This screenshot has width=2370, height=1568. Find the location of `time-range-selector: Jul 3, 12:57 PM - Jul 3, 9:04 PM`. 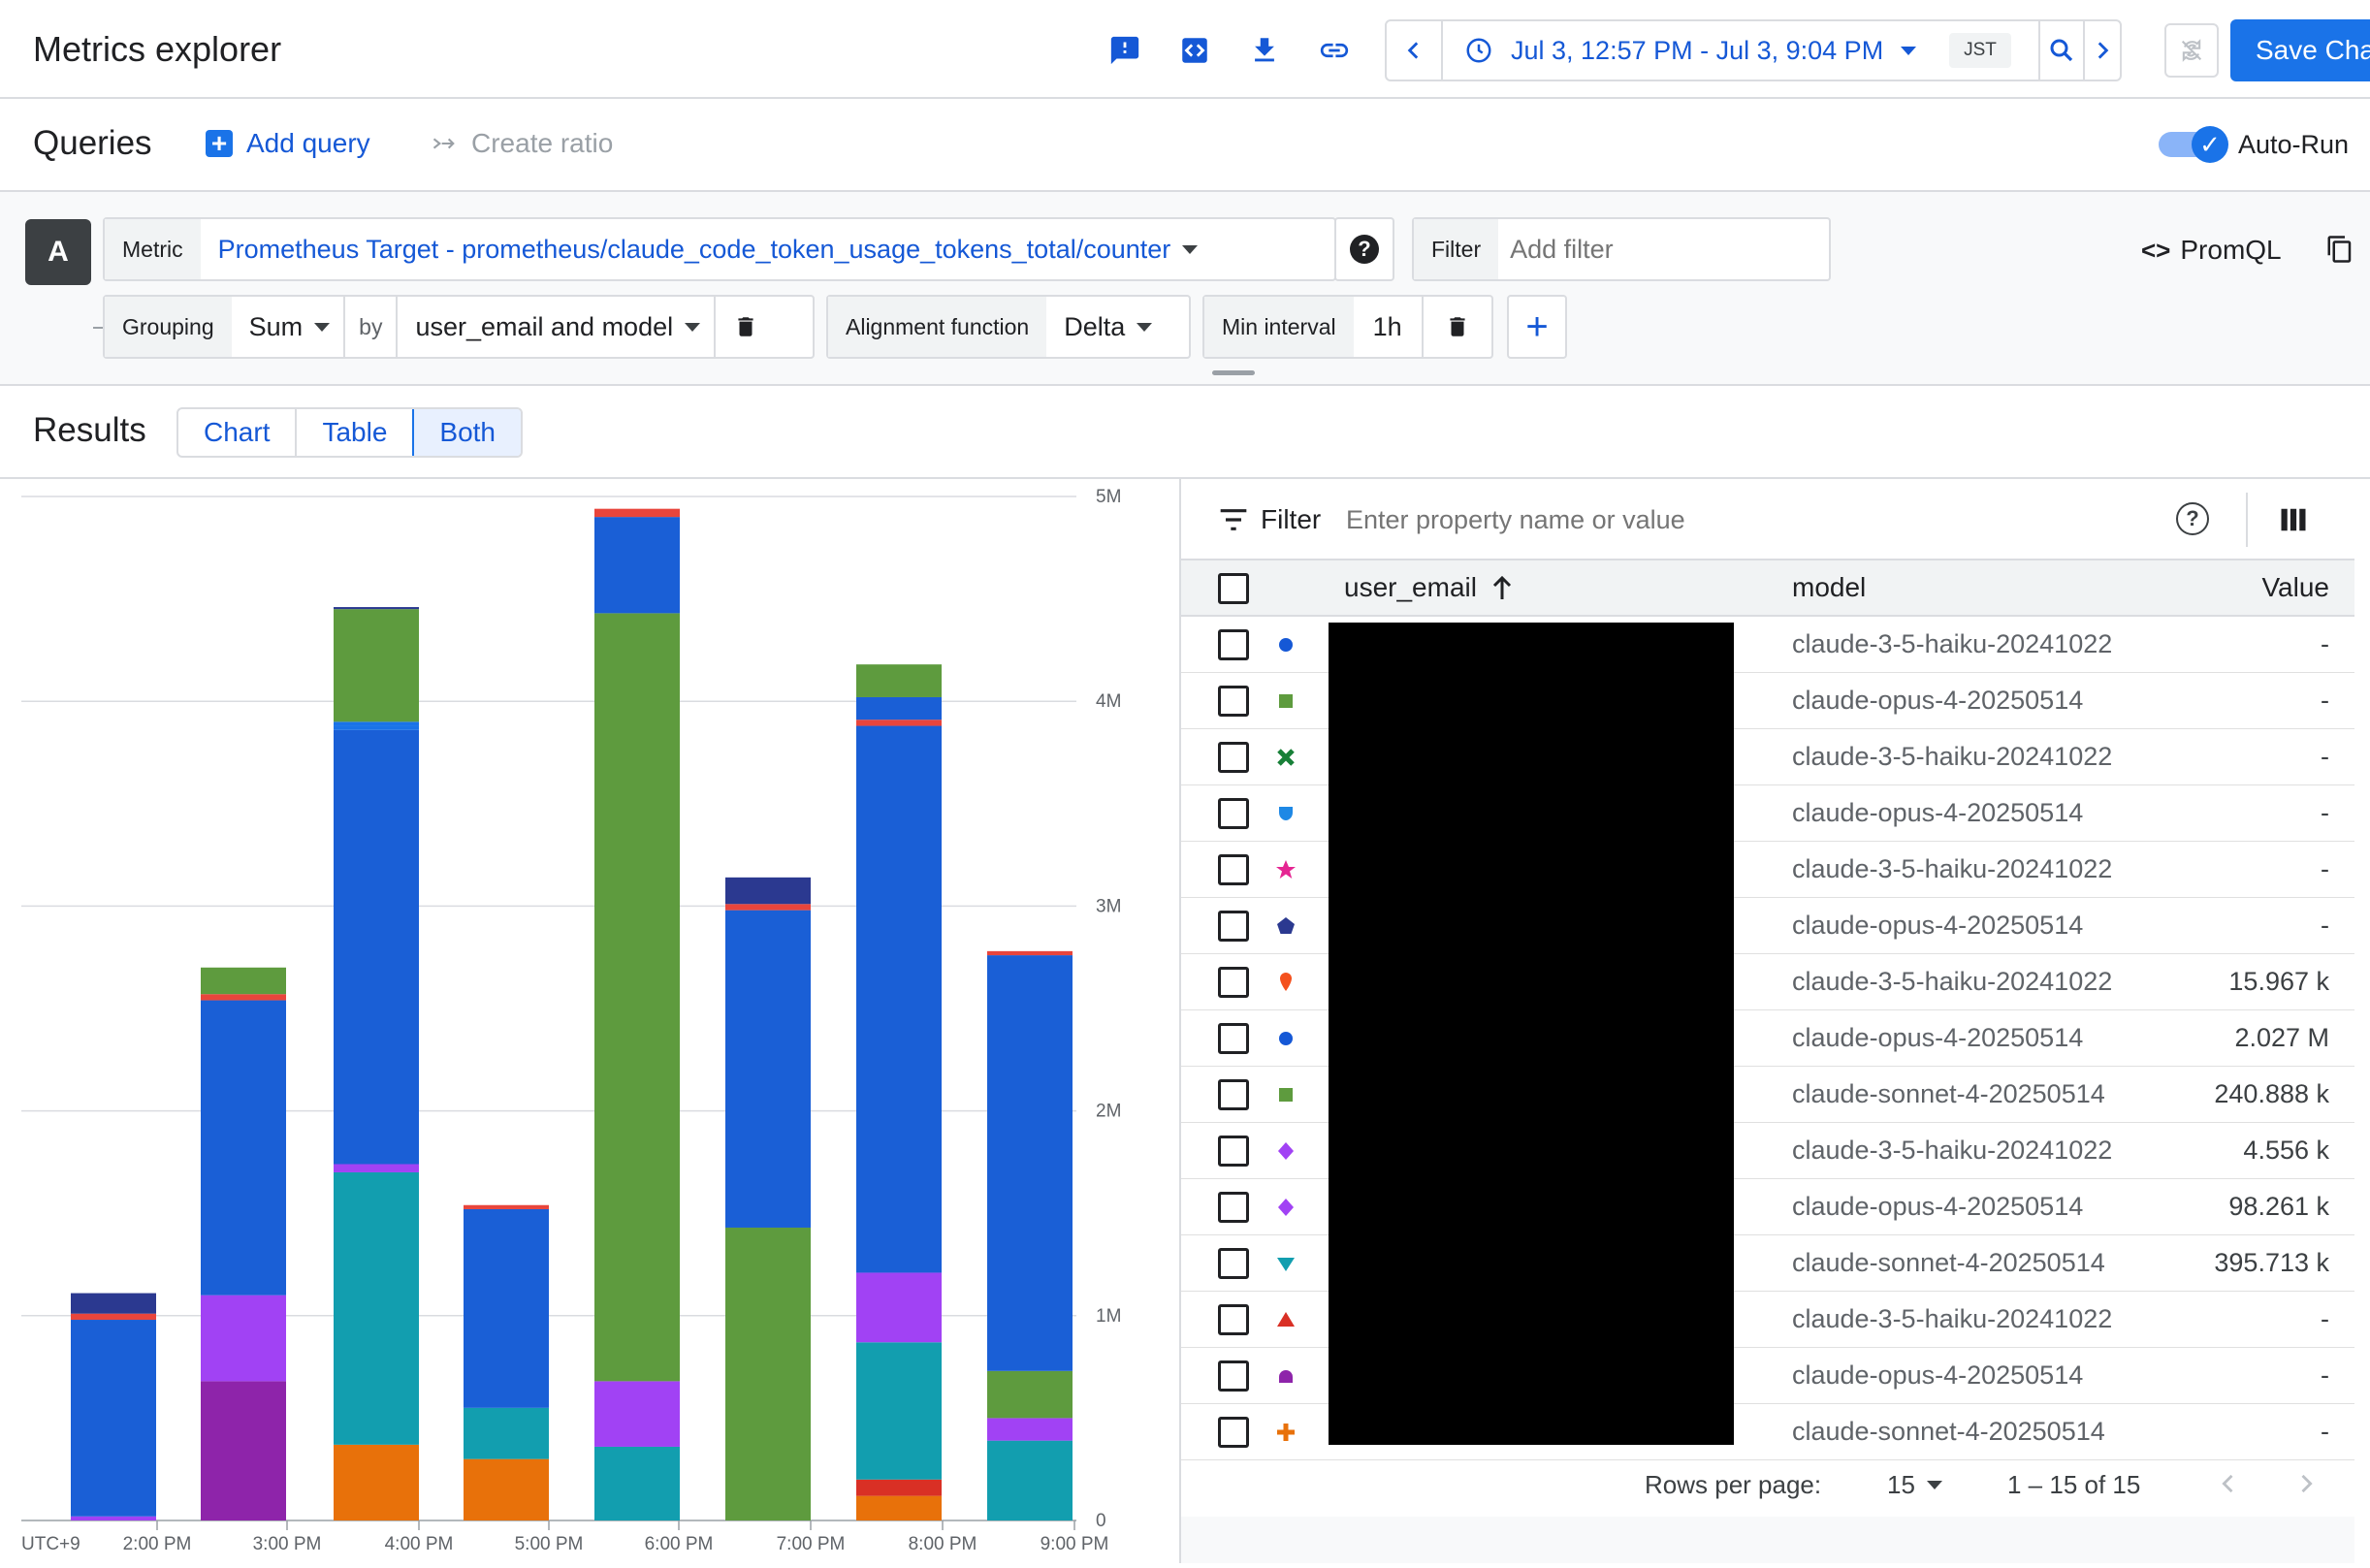

time-range-selector: Jul 3, 12:57 PM - Jul 3, 9:04 PM is located at coordinates (1691, 50).